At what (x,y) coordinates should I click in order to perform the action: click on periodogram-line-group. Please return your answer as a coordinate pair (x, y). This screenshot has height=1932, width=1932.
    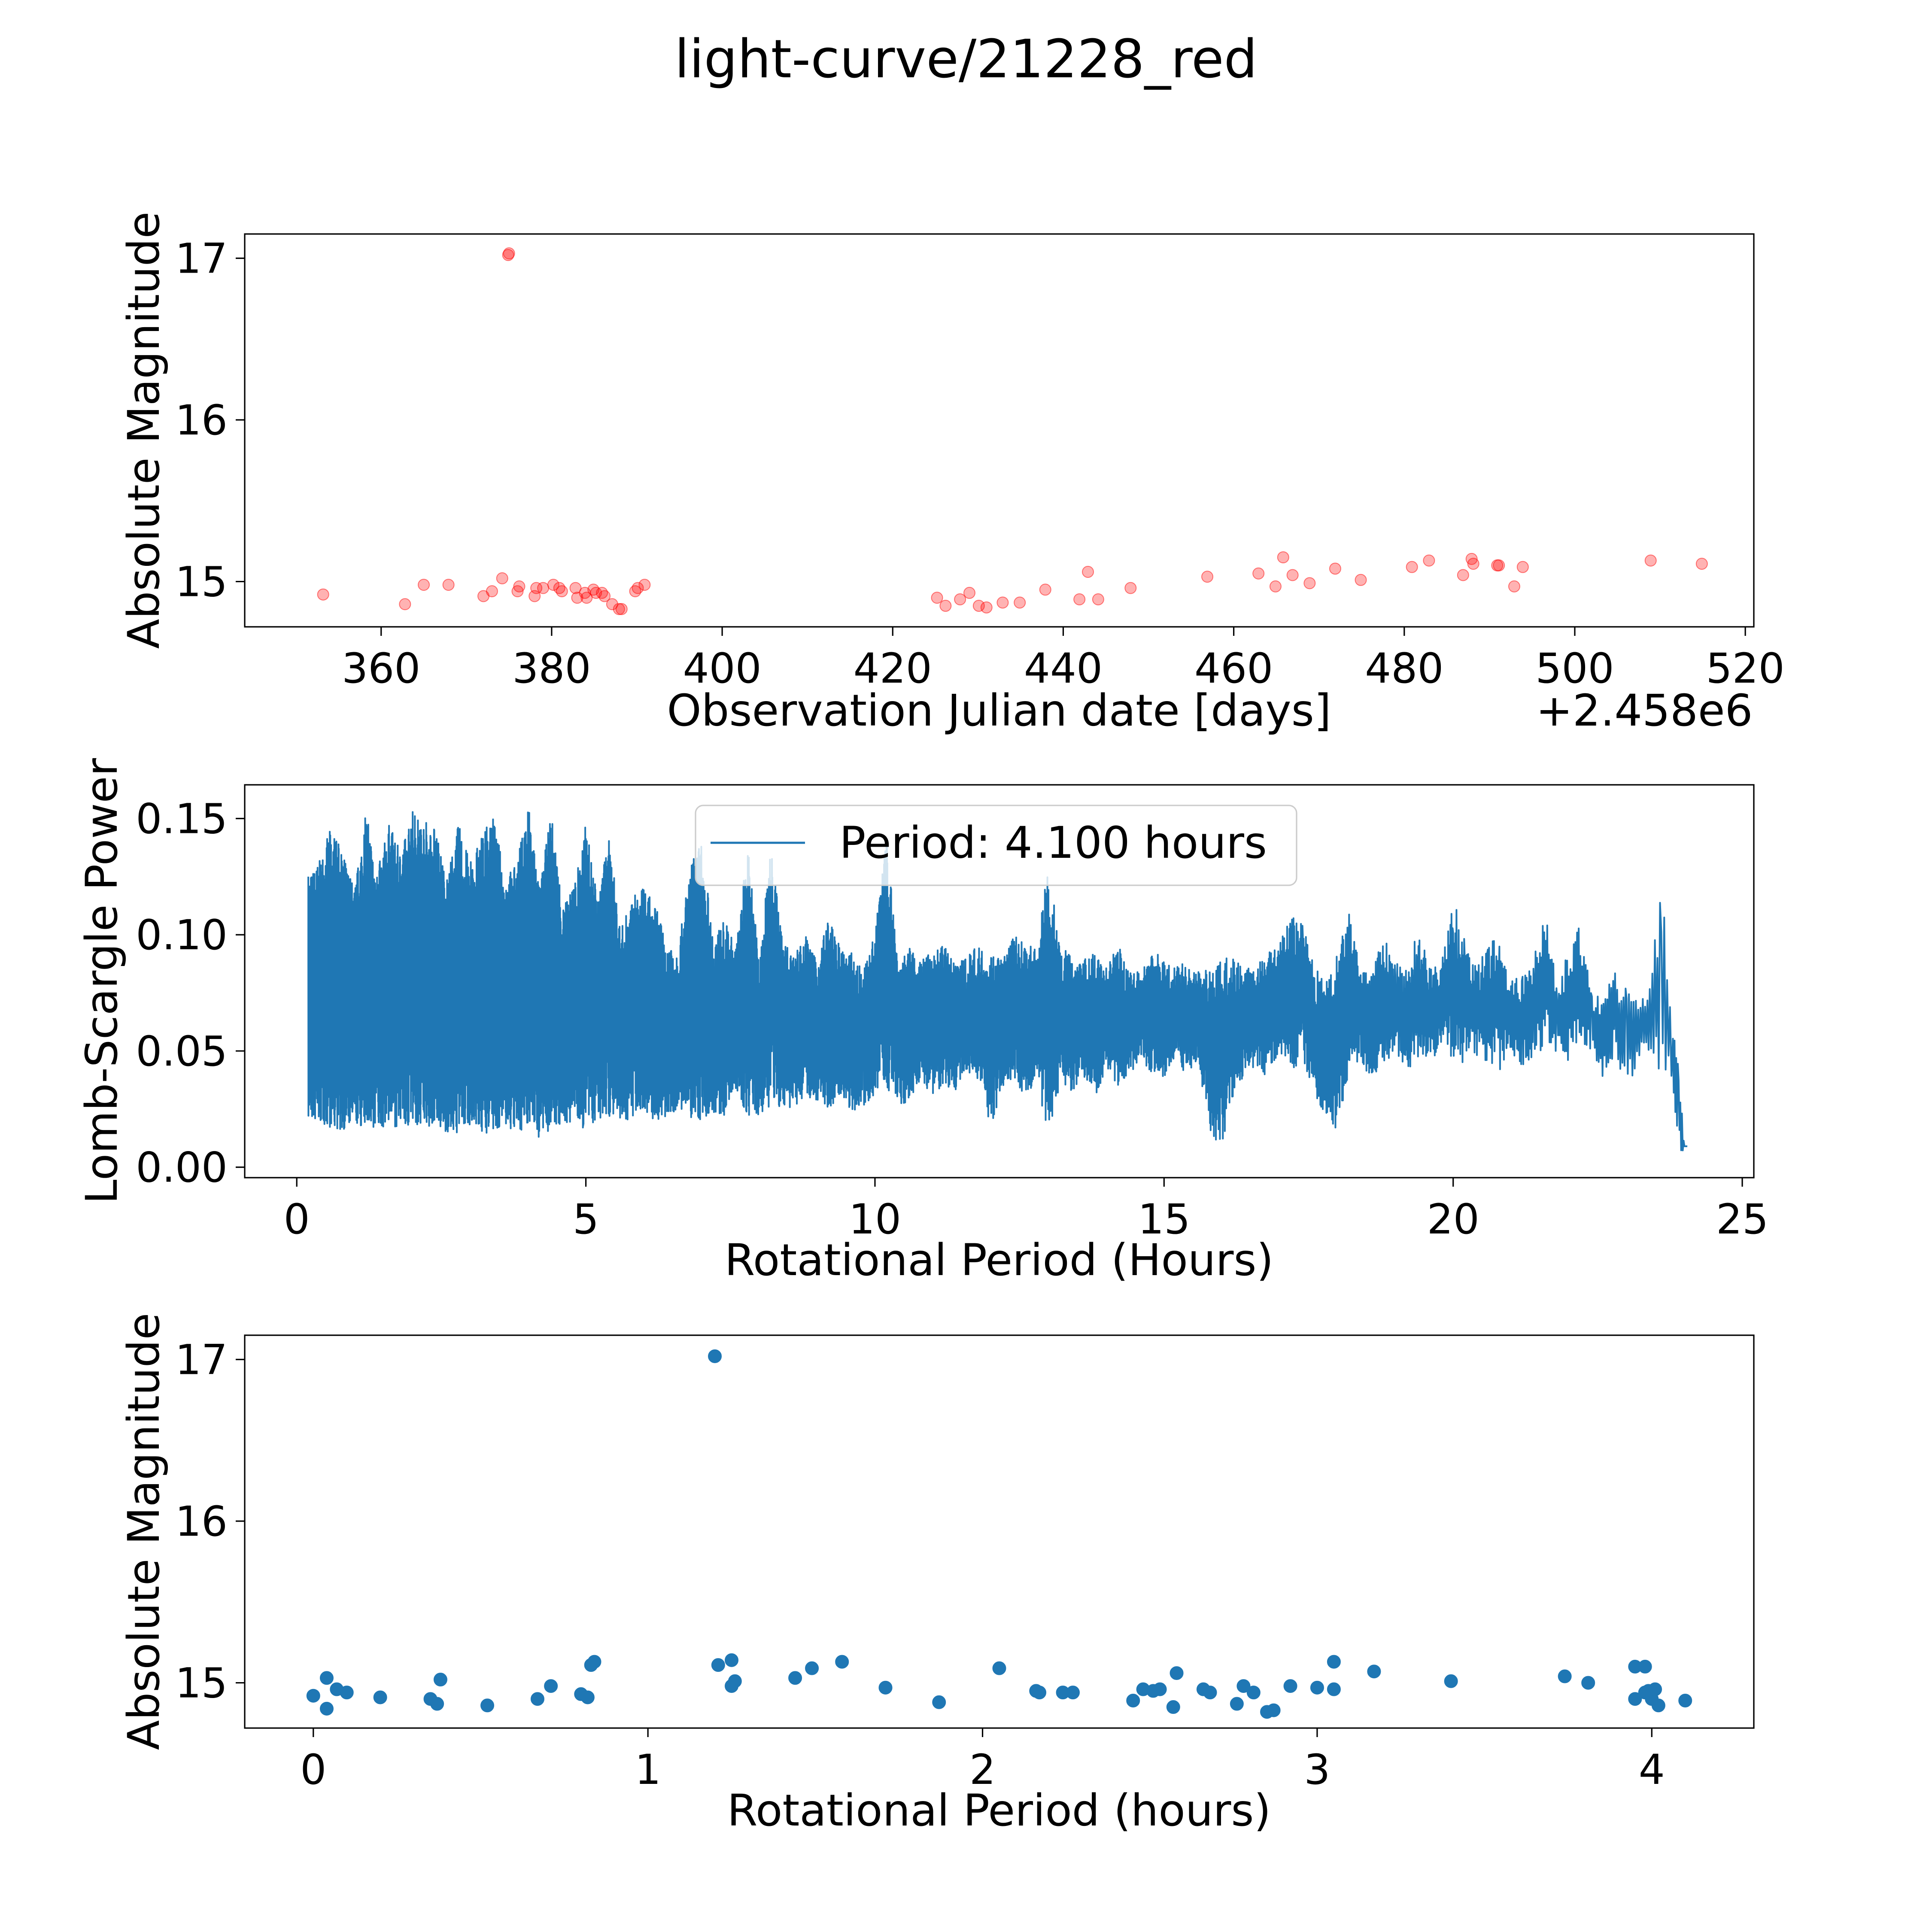
    Looking at the image, I should click on (998, 981).